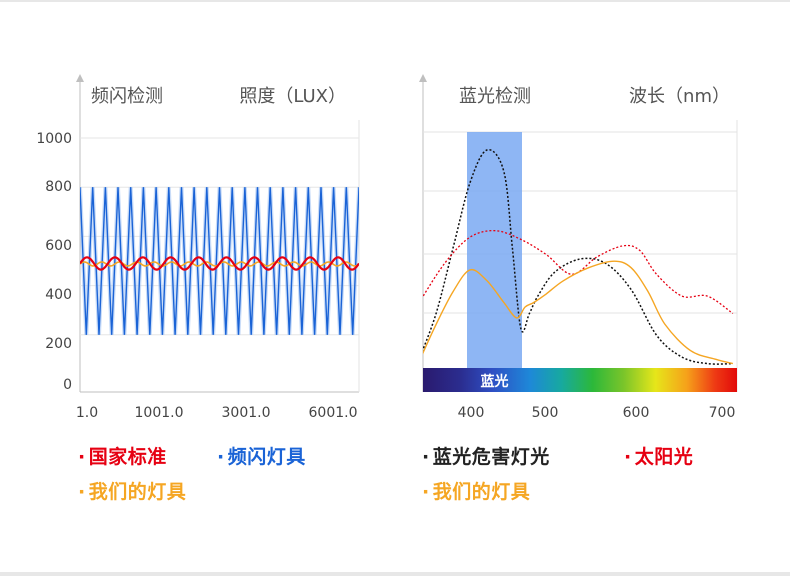 This screenshot has height=576, width=790. What do you see at coordinates (494, 250) in the screenshot?
I see `blue-light-band` at bounding box center [494, 250].